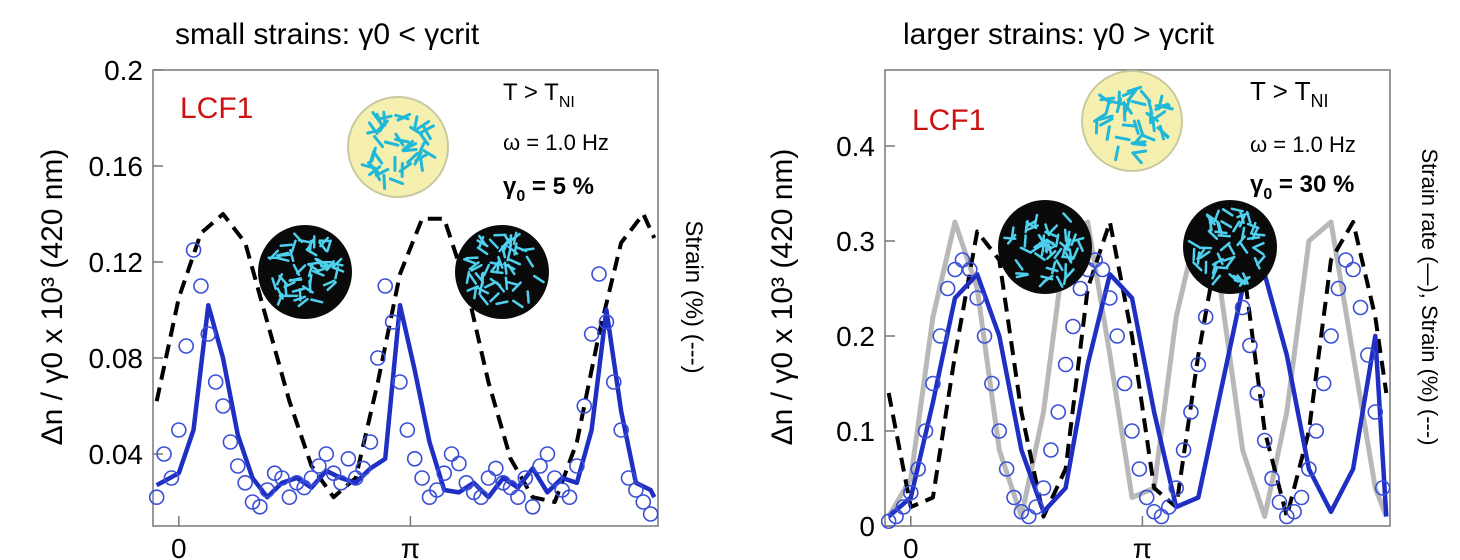 The width and height of the screenshot is (1460, 560). Describe the element at coordinates (890, 336) in the screenshot. I see `y-ticks` at that location.